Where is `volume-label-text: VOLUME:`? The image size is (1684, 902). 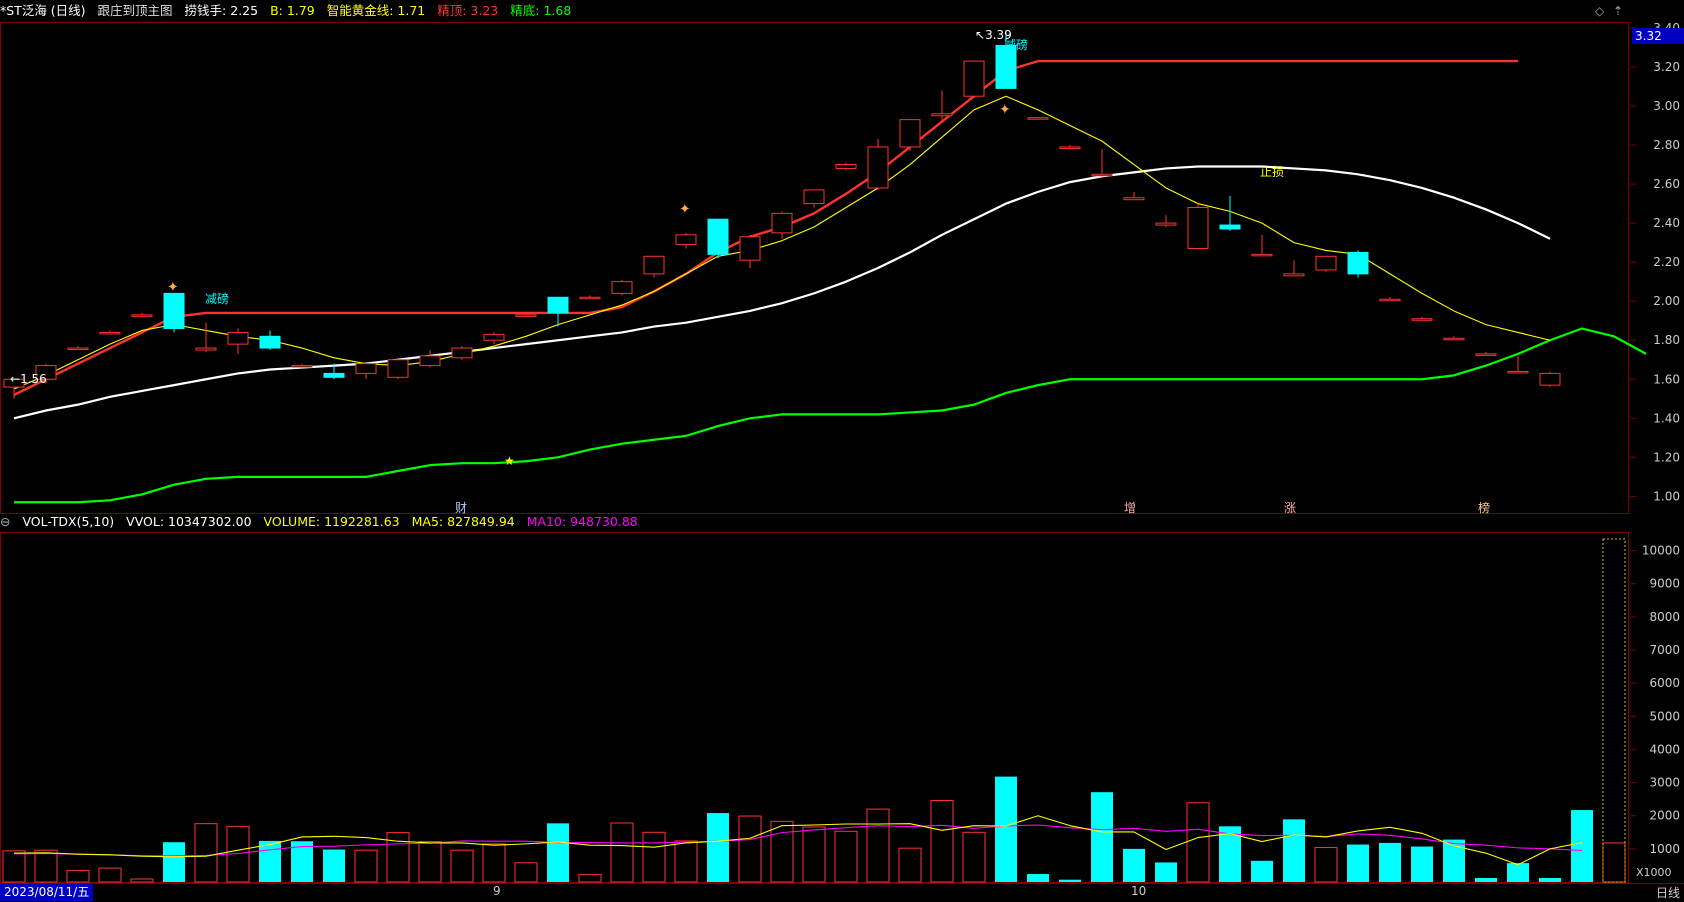 volume-label-text: VOLUME: is located at coordinates (292, 521).